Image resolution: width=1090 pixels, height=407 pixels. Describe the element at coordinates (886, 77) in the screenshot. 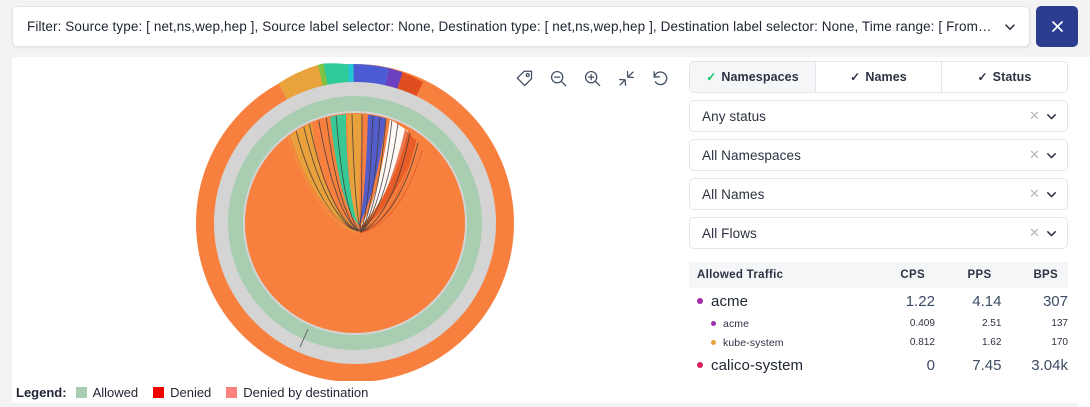

I see `tab-names-label: Names` at that location.